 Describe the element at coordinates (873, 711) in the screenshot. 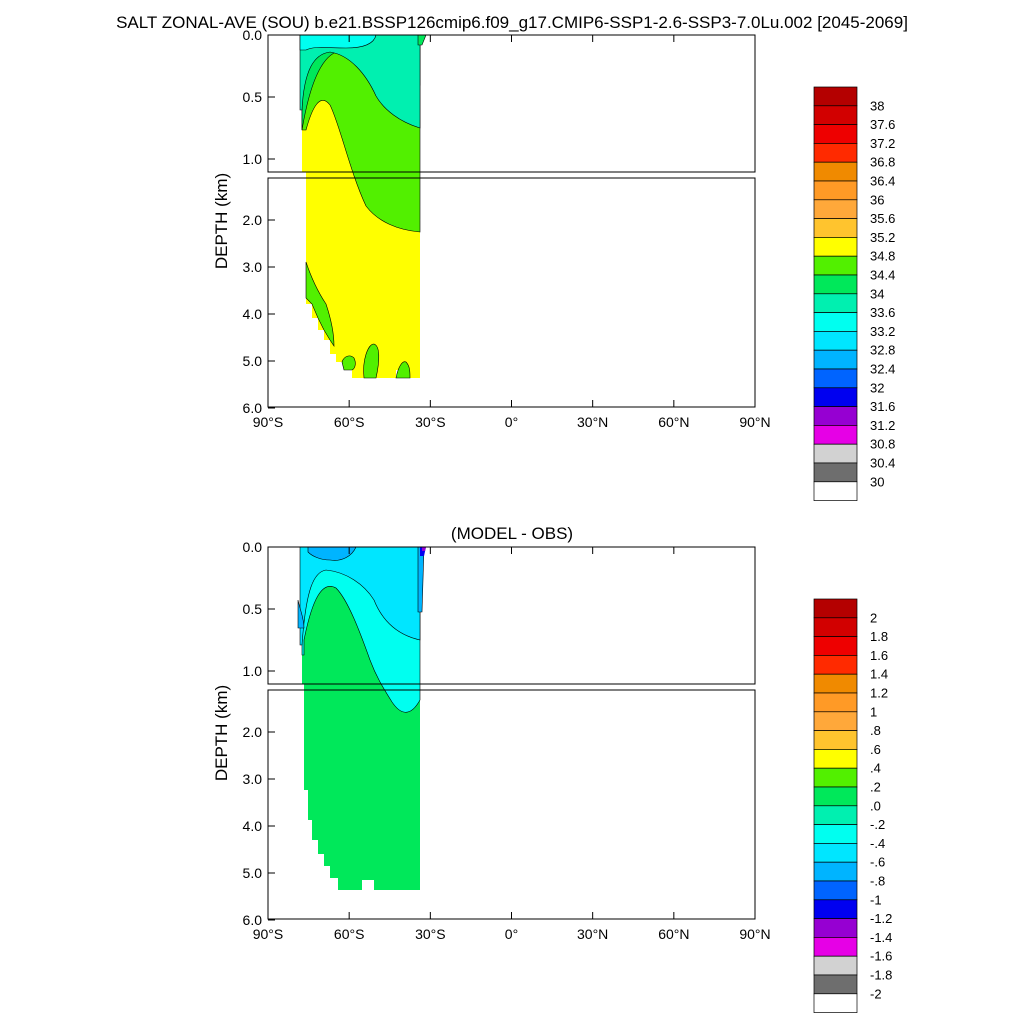

I see `colorbar-label: 1` at that location.